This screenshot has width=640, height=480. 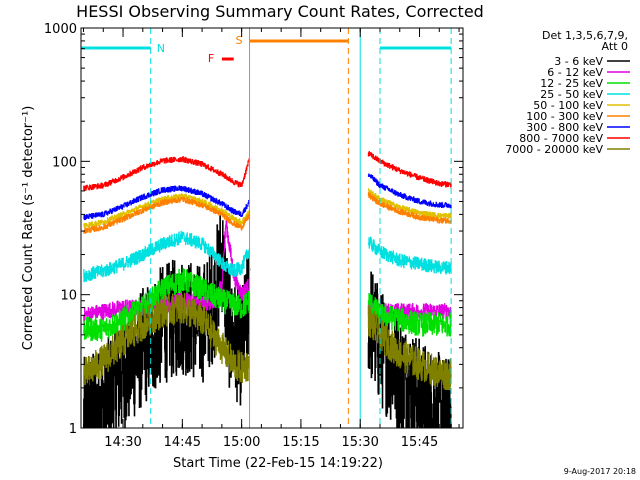 I want to click on legend-header: Att 0, so click(x=615, y=46).